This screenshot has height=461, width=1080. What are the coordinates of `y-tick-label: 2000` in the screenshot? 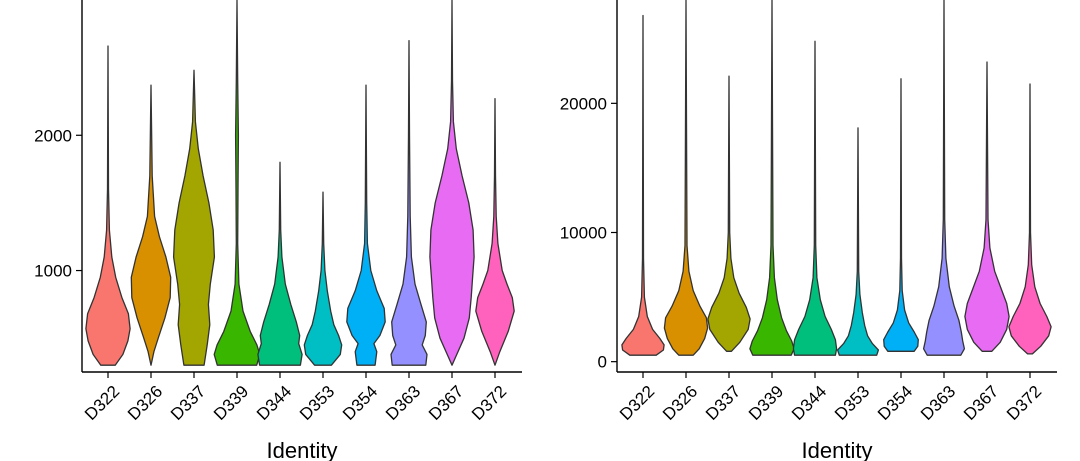 It's located at (53, 135).